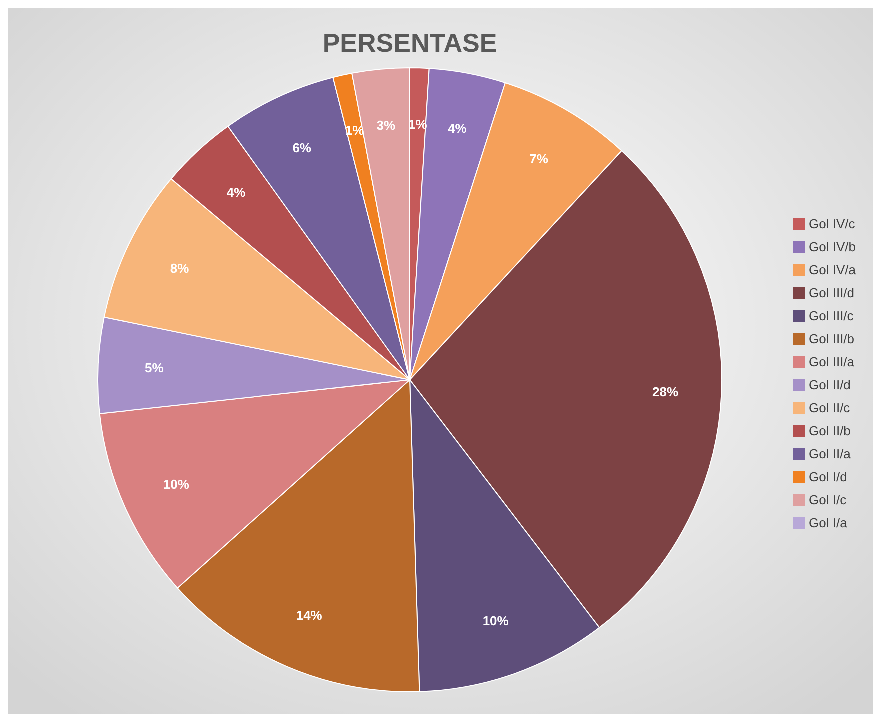  I want to click on slice-label: Gol III/d, so click(832, 293).